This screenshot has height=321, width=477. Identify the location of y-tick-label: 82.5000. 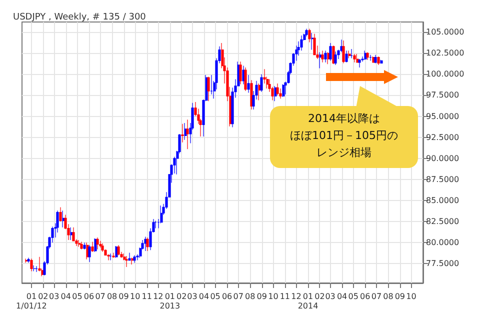
(443, 221).